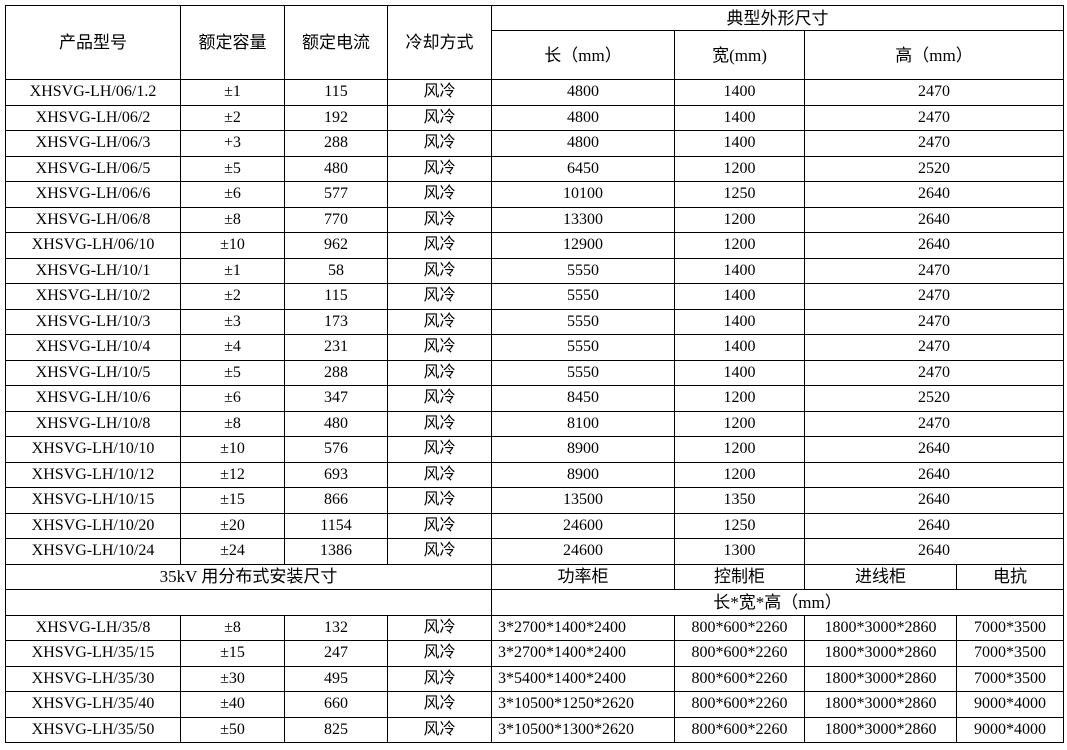 Image resolution: width=1067 pixels, height=750 pixels. Describe the element at coordinates (583, 219) in the screenshot. I see `cell-length: 13300` at that location.